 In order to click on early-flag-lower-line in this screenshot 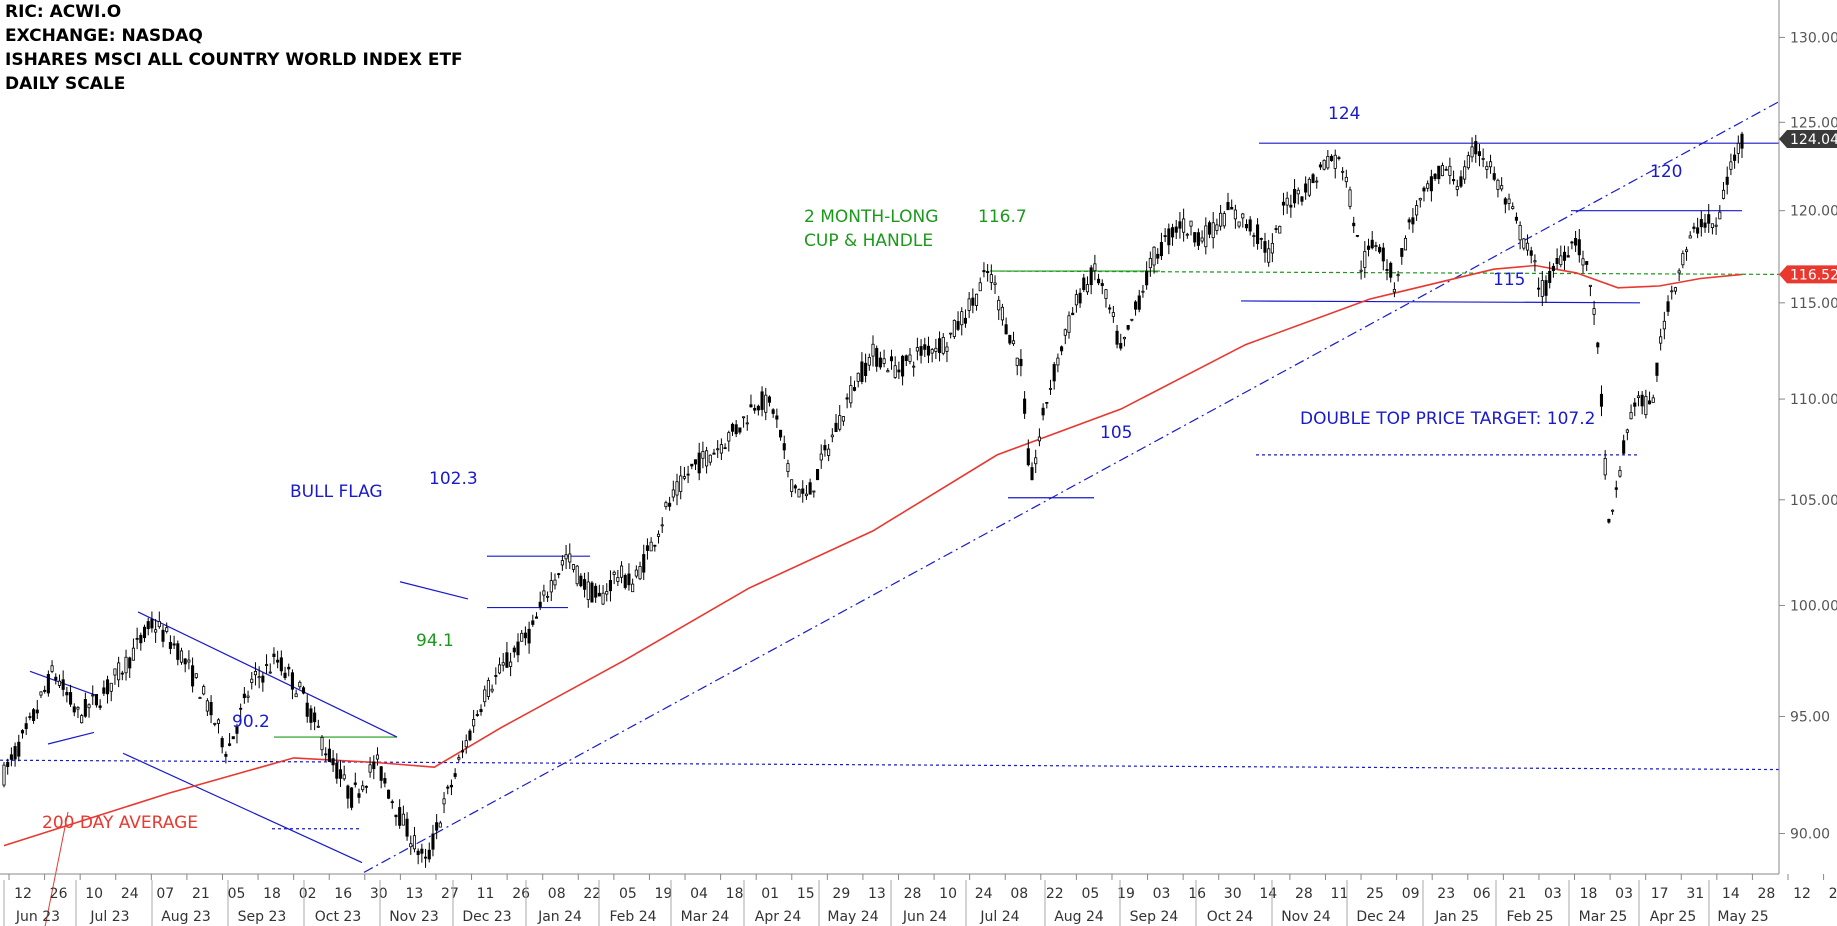, I will do `click(71, 738)`.